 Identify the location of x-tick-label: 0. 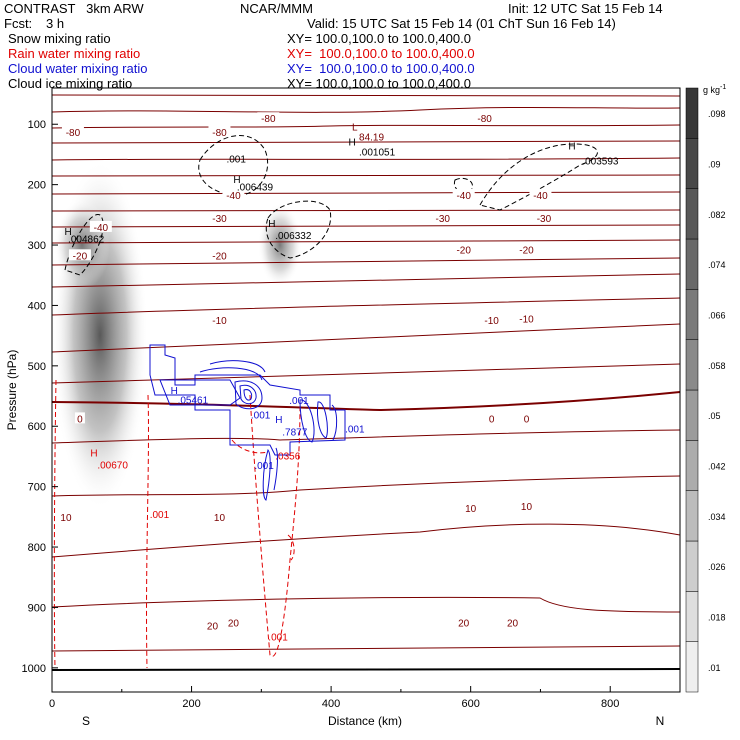
(52, 704).